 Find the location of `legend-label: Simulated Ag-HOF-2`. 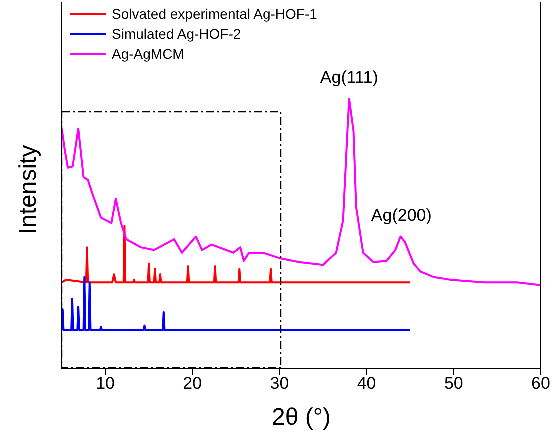

legend-label: Simulated Ag-HOF-2 is located at coordinates (177, 34).